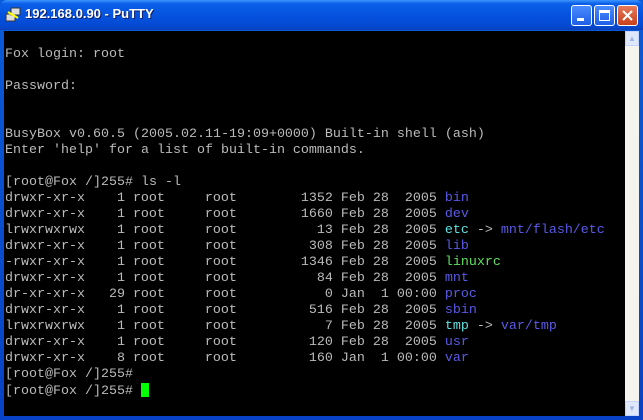 The width and height of the screenshot is (643, 420). What do you see at coordinates (460, 294) in the screenshot?
I see `file-name: proc` at bounding box center [460, 294].